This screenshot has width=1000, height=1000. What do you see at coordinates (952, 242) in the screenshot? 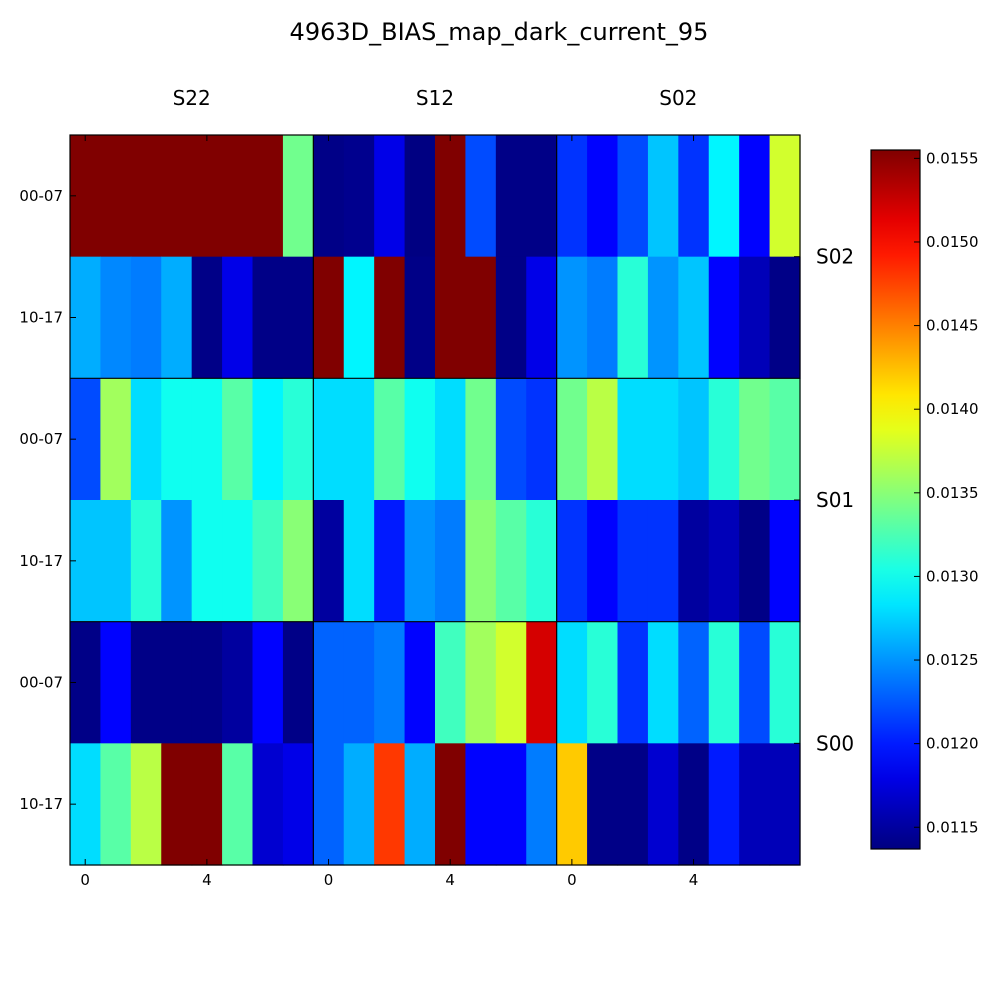
I see `colorbar-tick-label: 0.0150` at bounding box center [952, 242].